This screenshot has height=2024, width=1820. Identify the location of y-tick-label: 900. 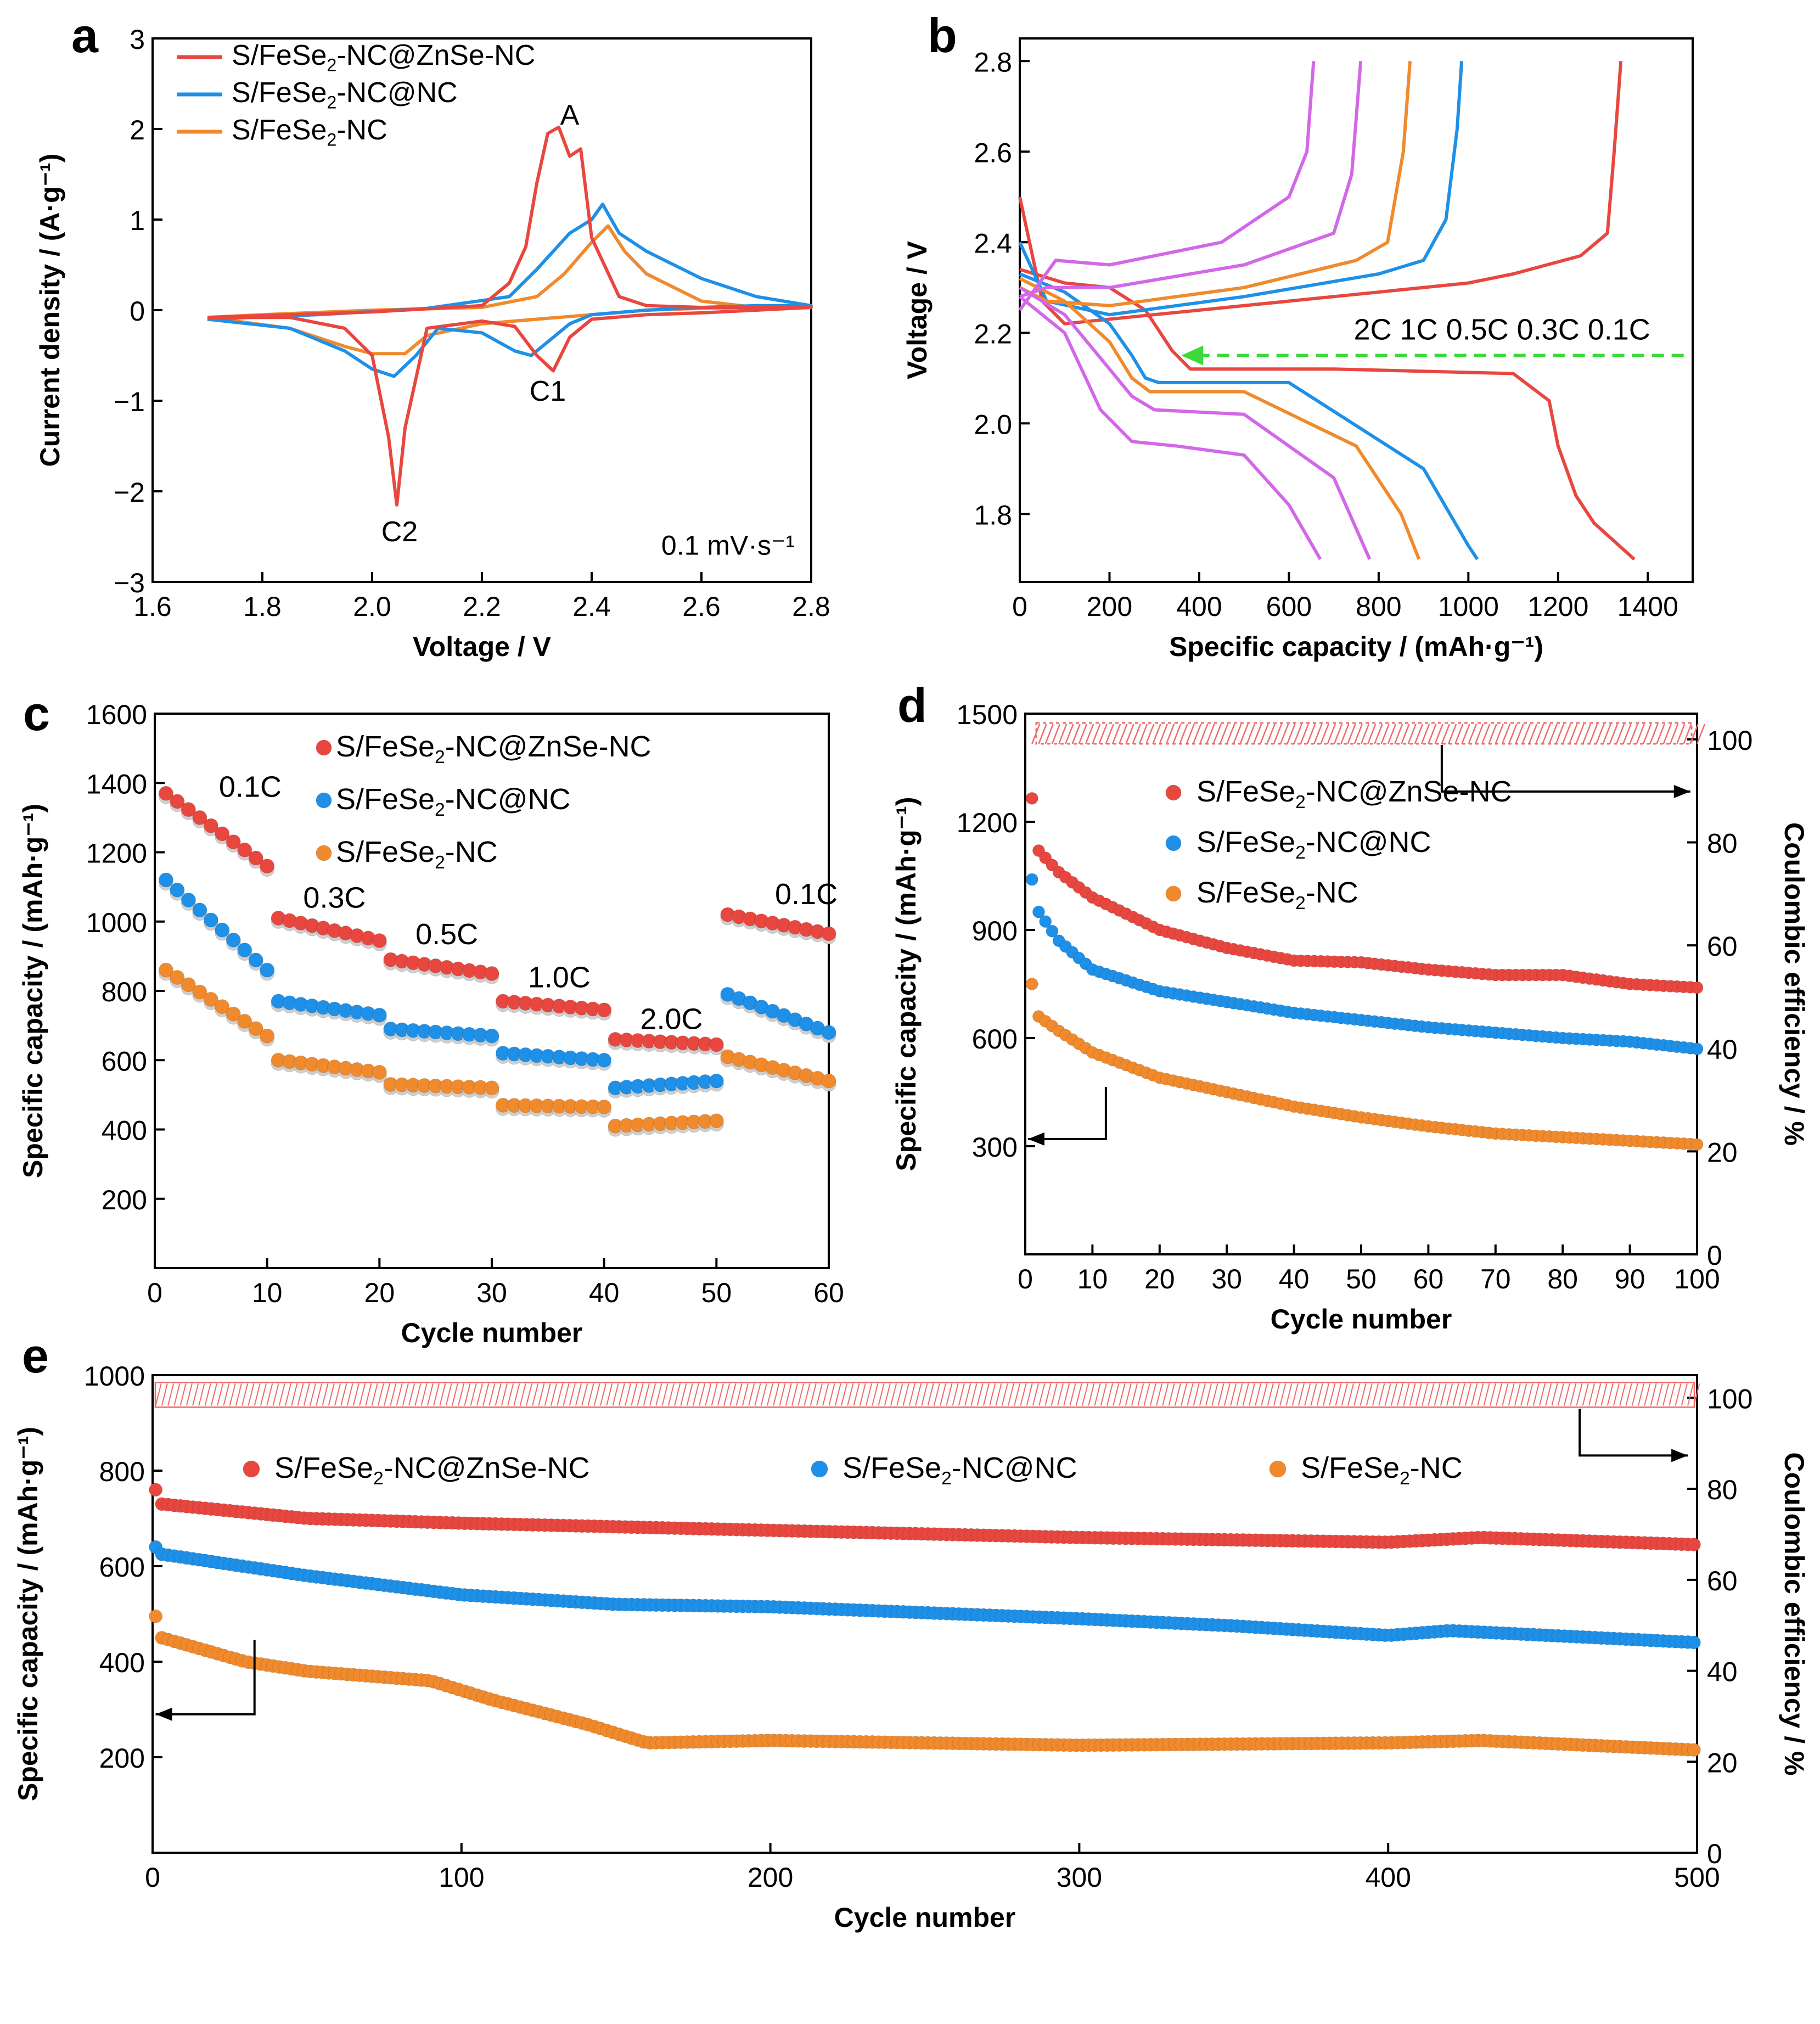
(995, 931).